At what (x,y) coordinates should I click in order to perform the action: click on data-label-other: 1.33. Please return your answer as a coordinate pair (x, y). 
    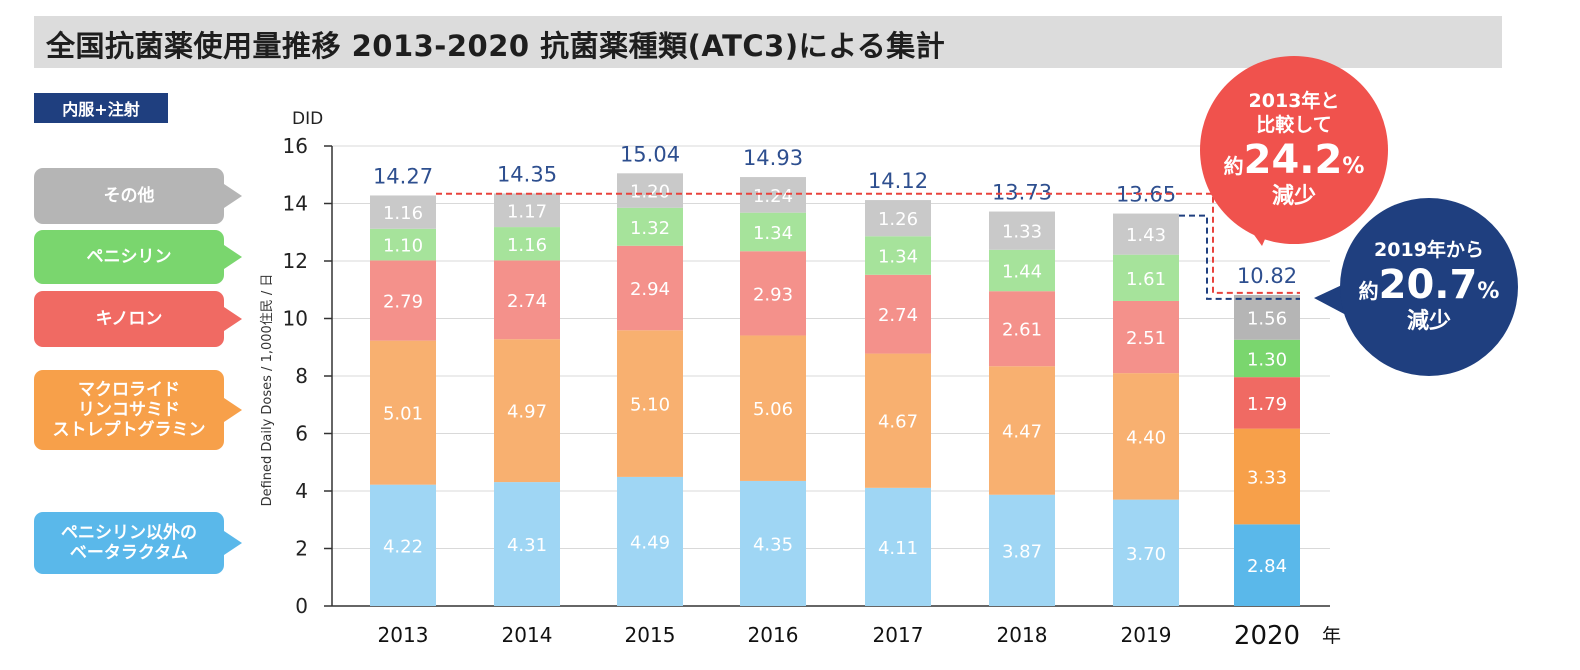
    Looking at the image, I should click on (1022, 232).